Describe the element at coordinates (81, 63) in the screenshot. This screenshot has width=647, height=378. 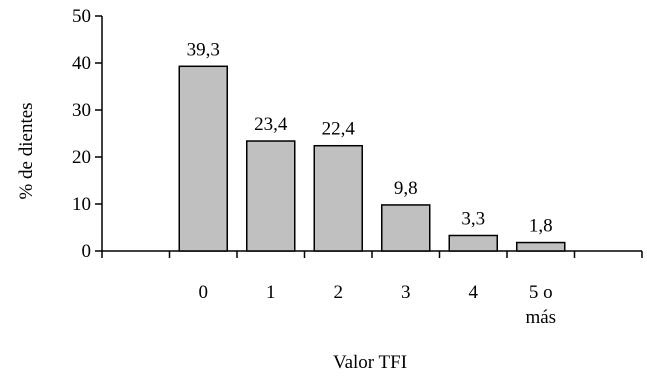
I see `y-tick-label: 40` at that location.